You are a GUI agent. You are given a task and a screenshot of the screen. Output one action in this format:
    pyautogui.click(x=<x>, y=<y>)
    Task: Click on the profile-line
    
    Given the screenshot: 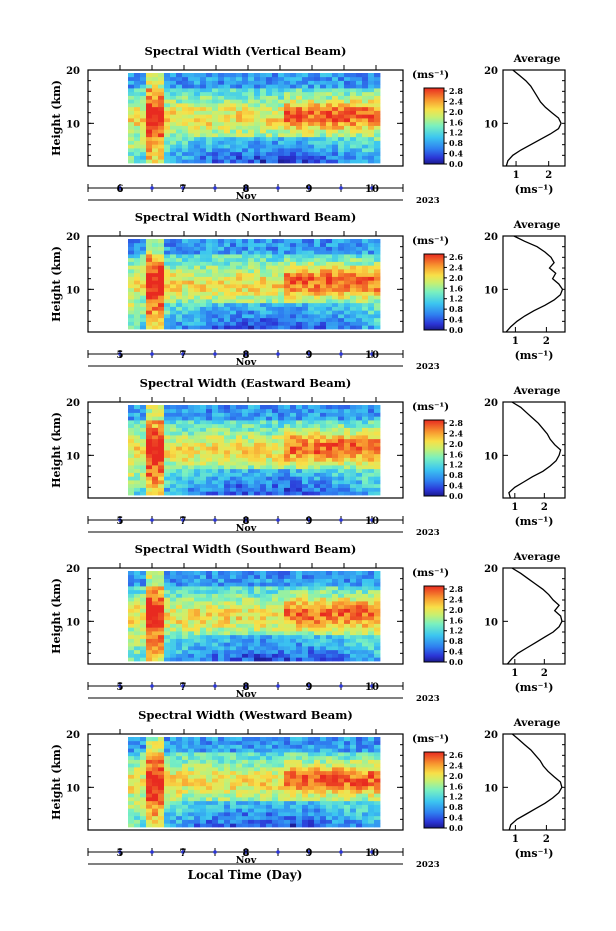 What is the action you would take?
    pyautogui.click(x=534, y=284)
    